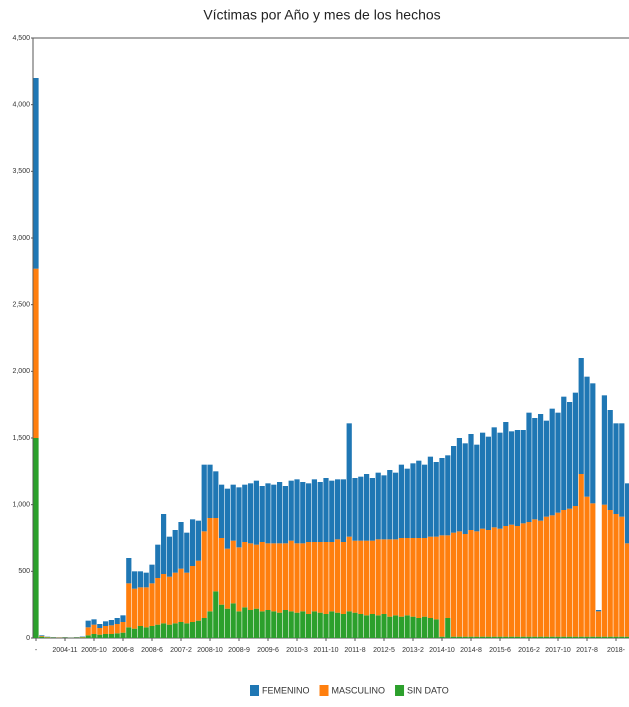  Describe the element at coordinates (21, 505) in the screenshot. I see `y-tick-label: 1,000` at that location.